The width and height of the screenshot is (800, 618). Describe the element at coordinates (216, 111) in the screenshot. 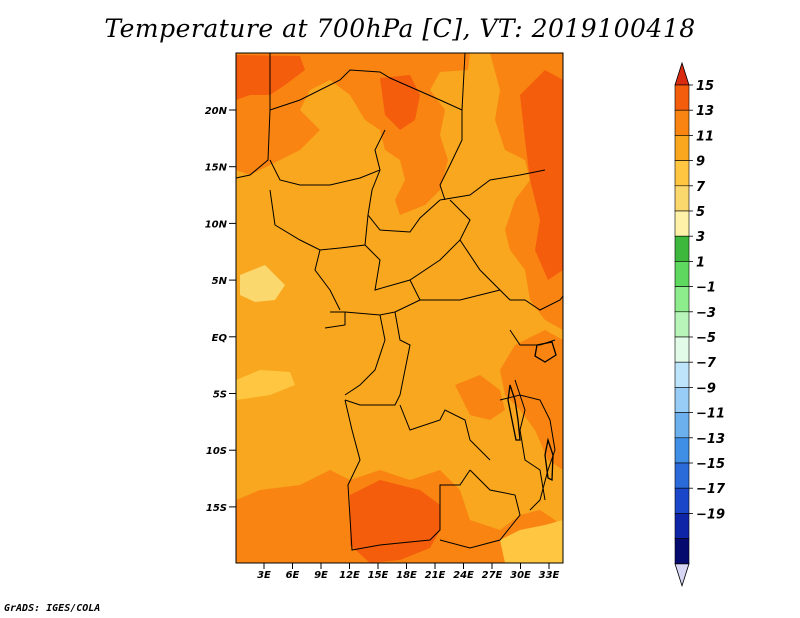

I see `lat-label: 20N` at that location.